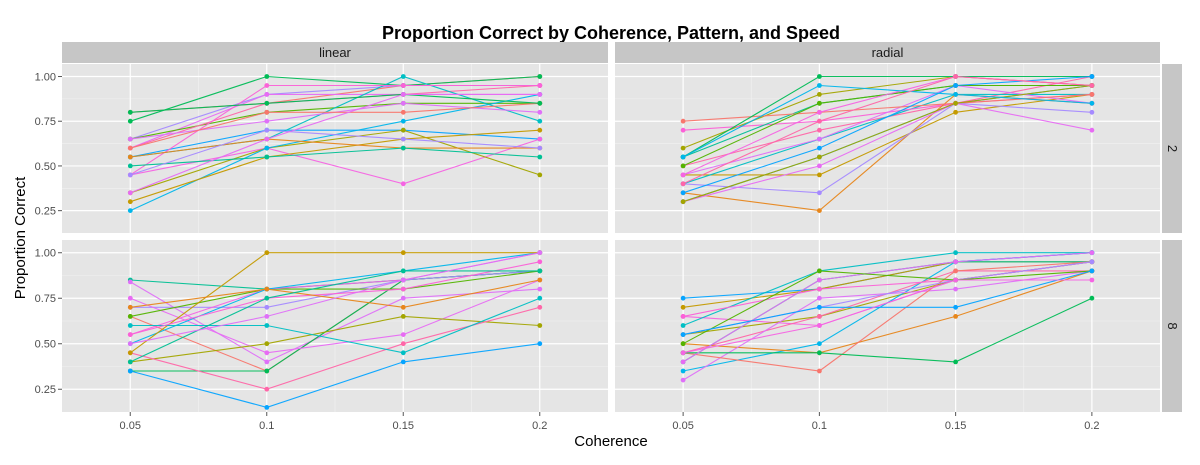  What do you see at coordinates (610, 441) in the screenshot?
I see `x-axis-label: Coherence` at bounding box center [610, 441].